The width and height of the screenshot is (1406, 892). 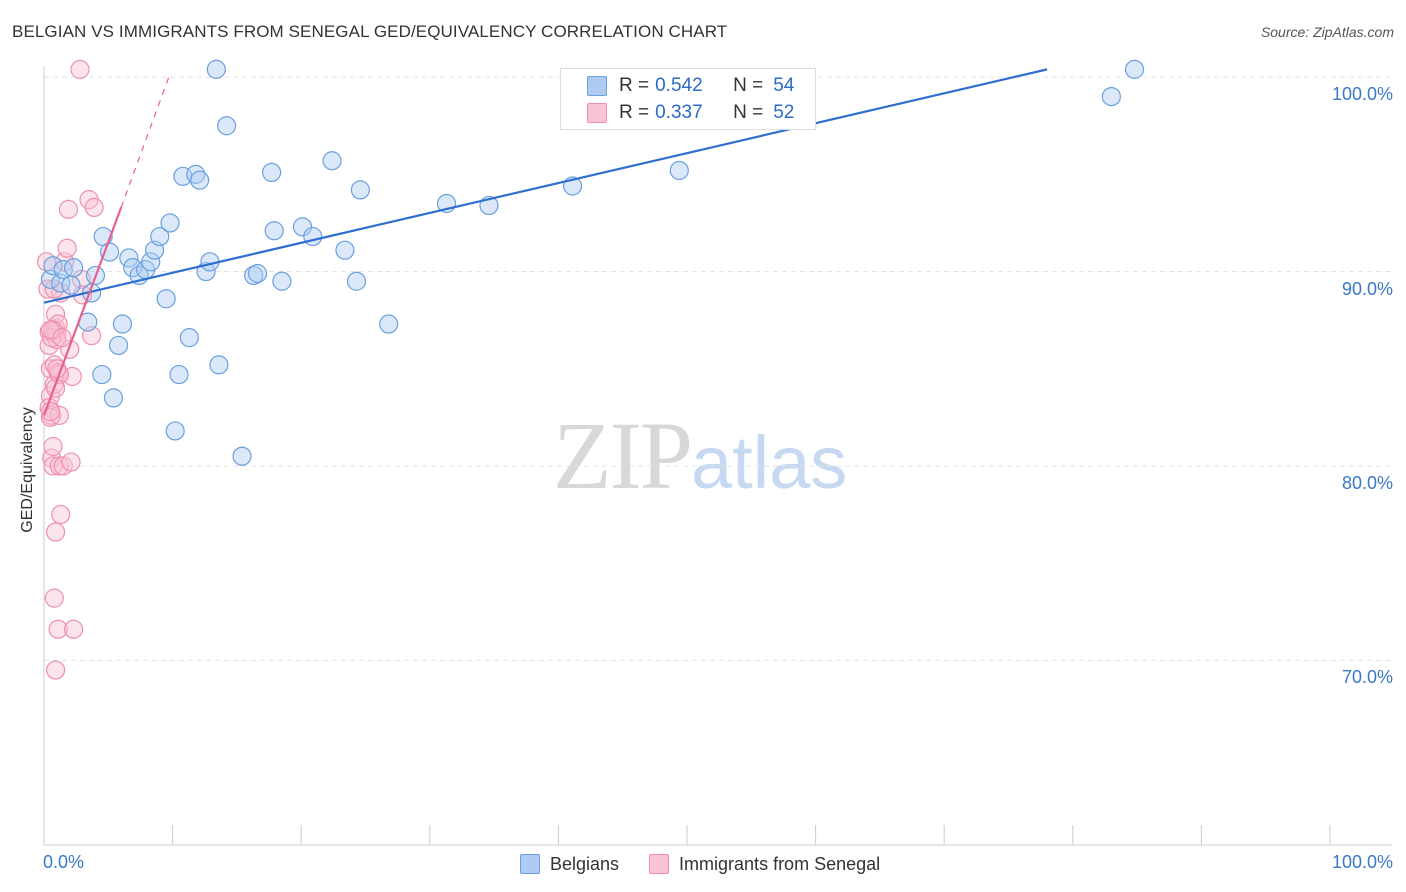 I want to click on belgians-n-value: 54, so click(x=784, y=85).